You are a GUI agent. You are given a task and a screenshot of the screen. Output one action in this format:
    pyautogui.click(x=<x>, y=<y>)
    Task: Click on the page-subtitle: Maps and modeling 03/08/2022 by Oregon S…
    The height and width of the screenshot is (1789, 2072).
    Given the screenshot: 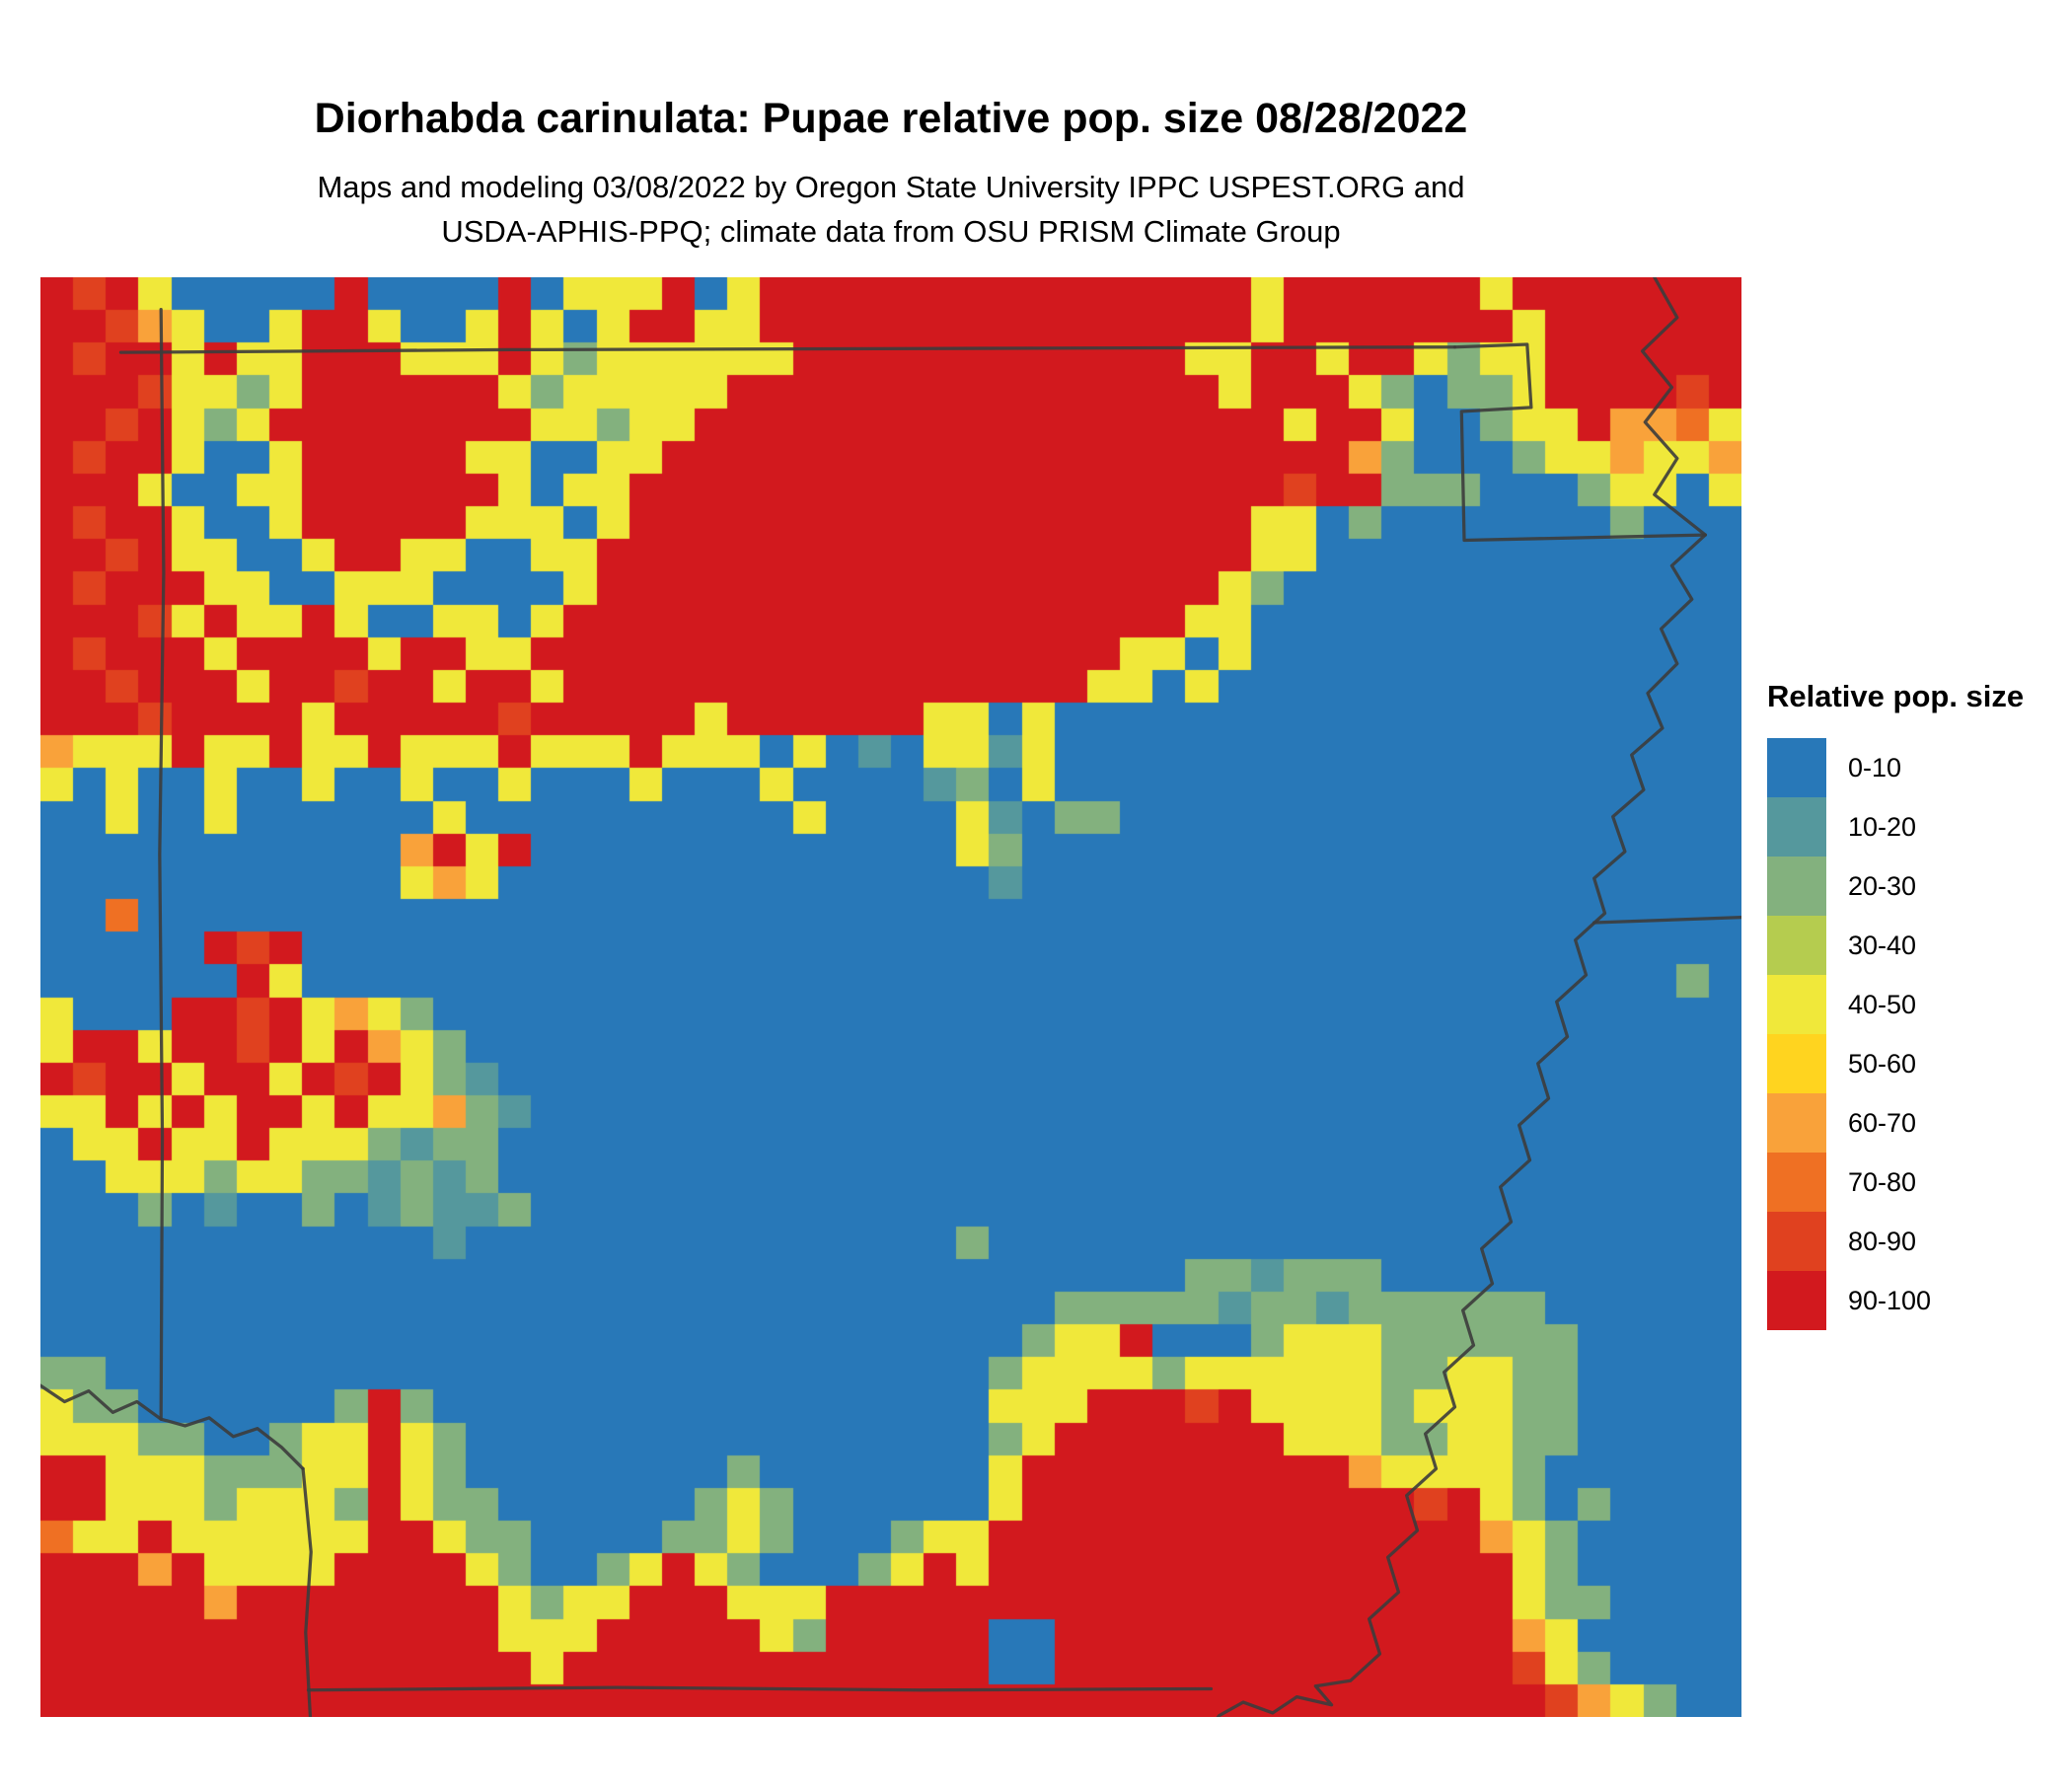 What is the action you would take?
    pyautogui.click(x=891, y=210)
    